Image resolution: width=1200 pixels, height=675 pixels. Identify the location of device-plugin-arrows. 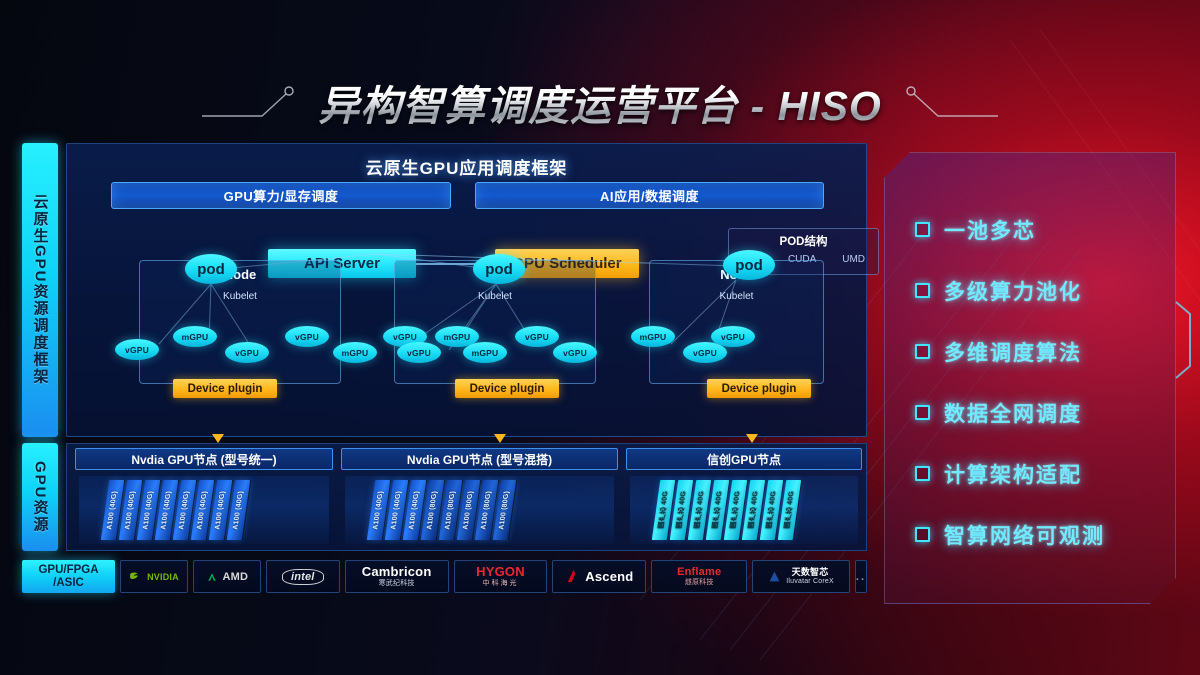
(485, 438).